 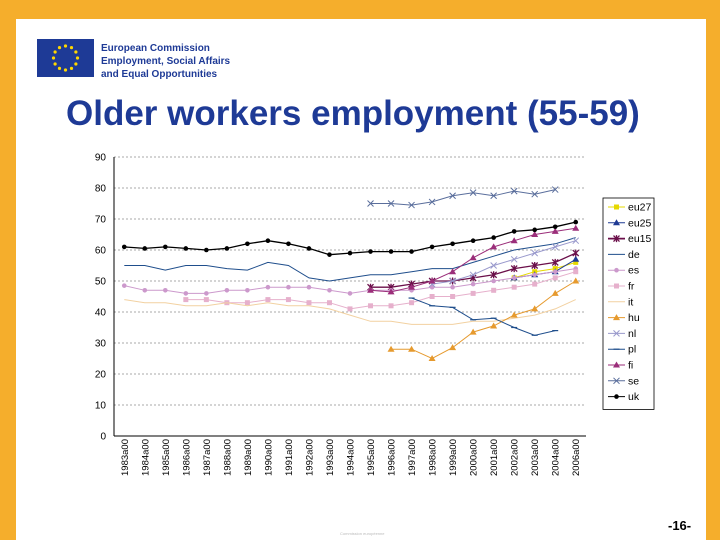 What do you see at coordinates (628, 303) in the screenshot?
I see `plot-legend: eu27 eu25 eu15 de es fr it hu nl pl fi se uk` at bounding box center [628, 303].